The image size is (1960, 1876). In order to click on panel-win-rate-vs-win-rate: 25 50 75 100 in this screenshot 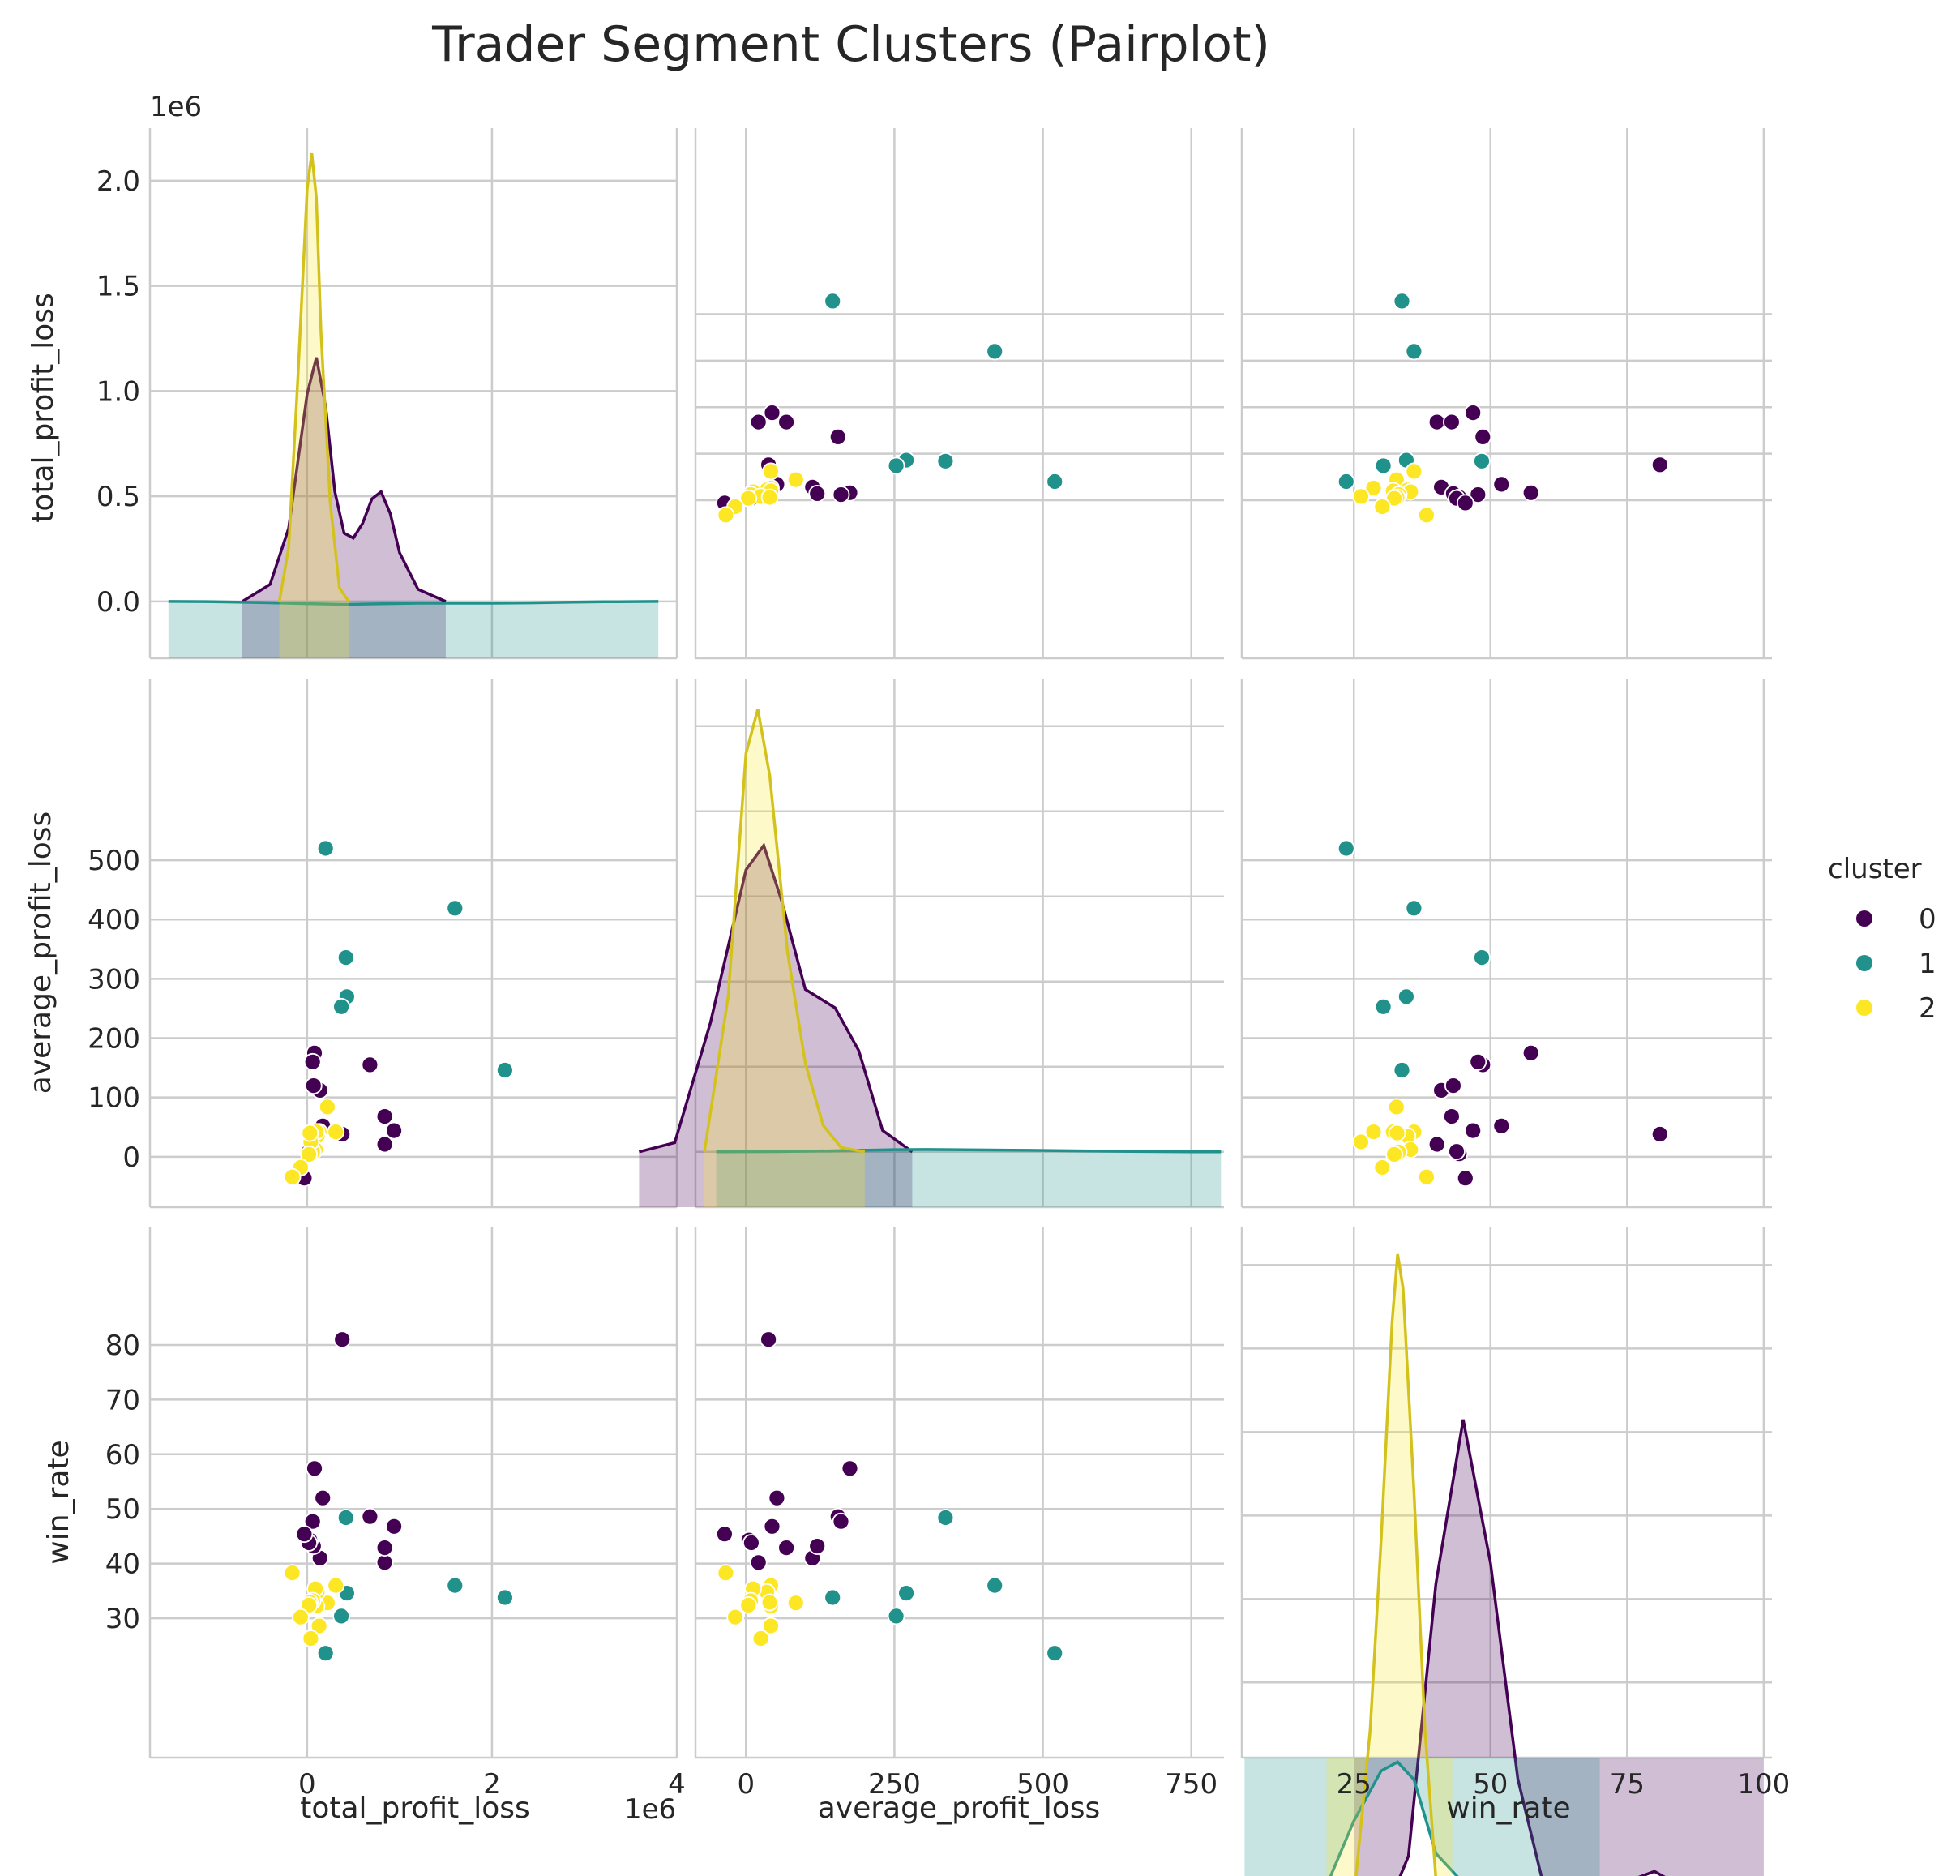, I will do `click(1515, 1551)`.